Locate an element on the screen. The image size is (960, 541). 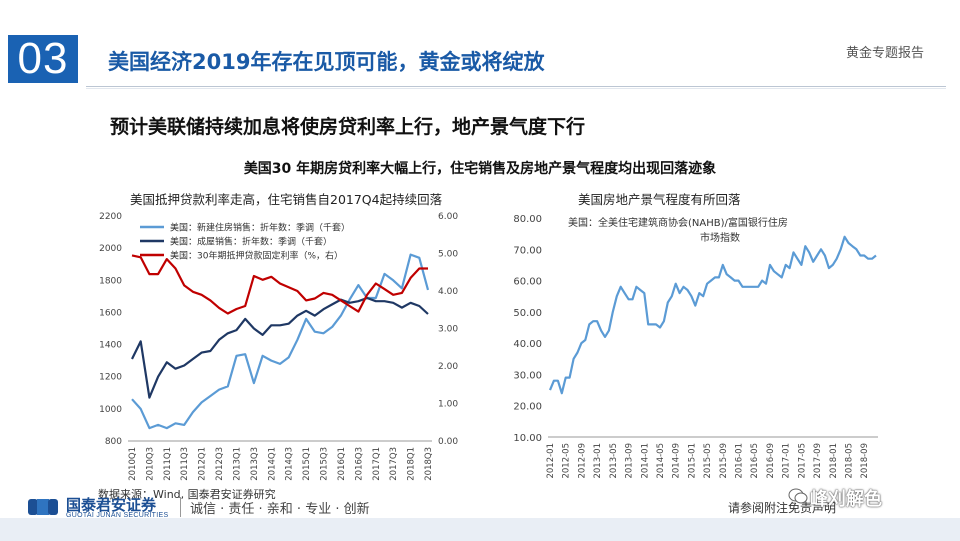
x-tick-label: 2014Q1 is located at coordinates (272, 464).